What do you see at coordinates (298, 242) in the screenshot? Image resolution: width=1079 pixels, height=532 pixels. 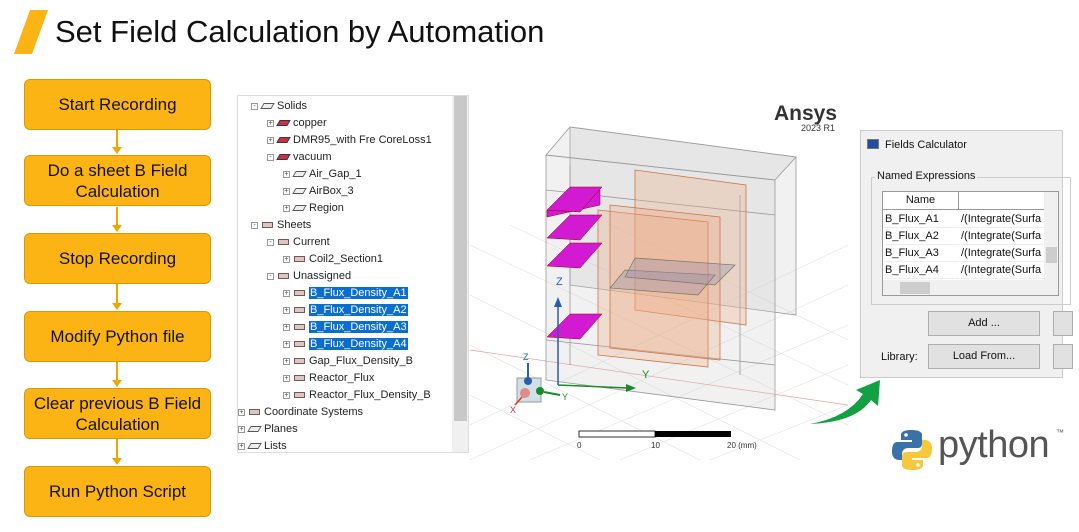 I see `tree-item: - Current` at bounding box center [298, 242].